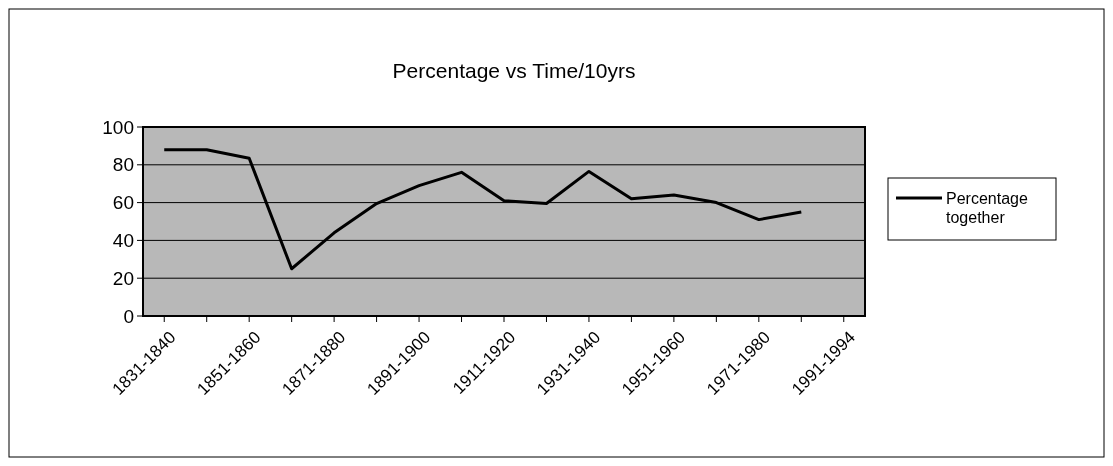  What do you see at coordinates (123, 165) in the screenshot?
I see `y-tick-label: 80` at bounding box center [123, 165].